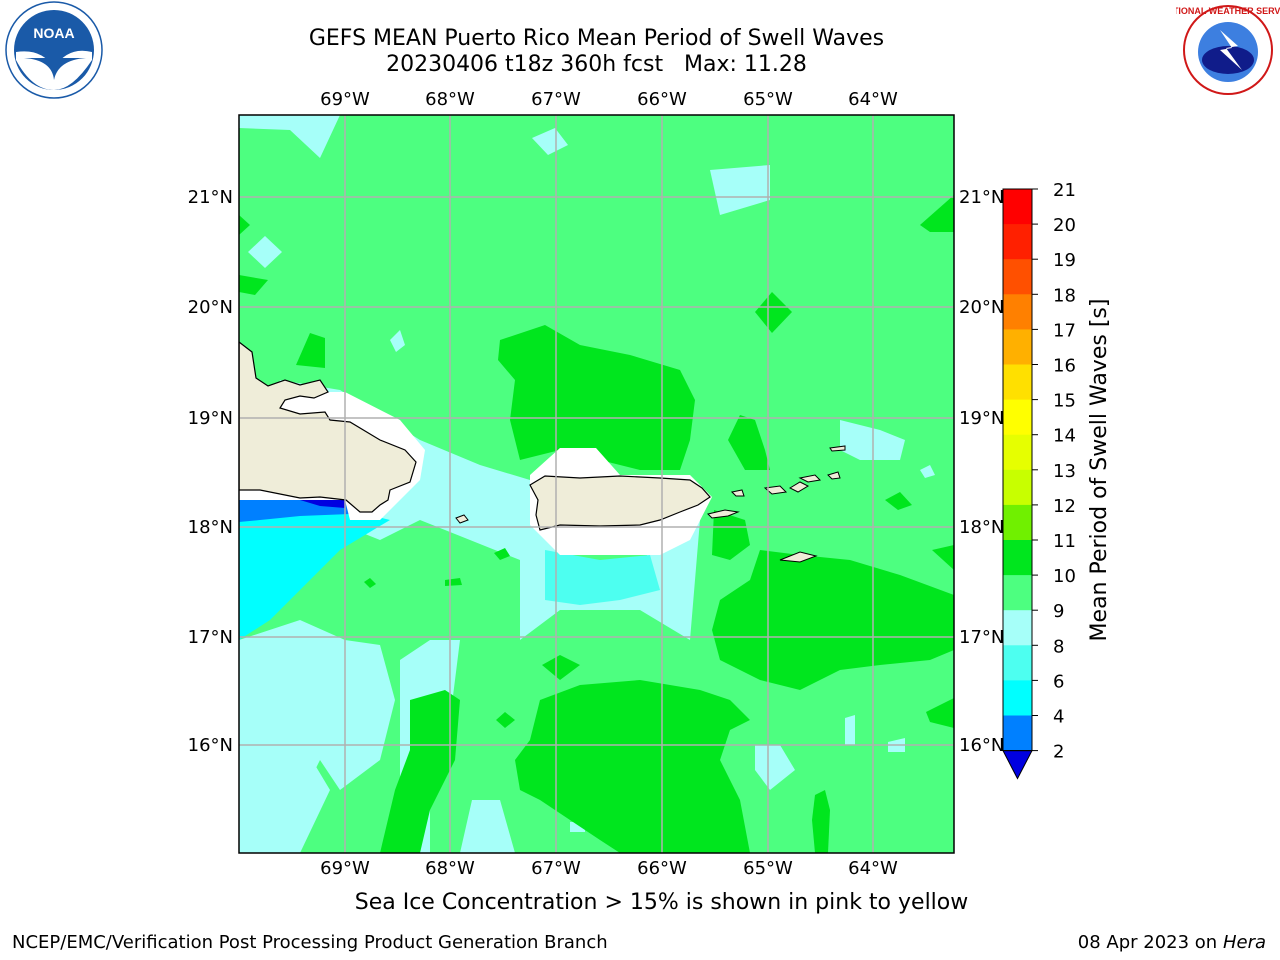  What do you see at coordinates (345, 99) in the screenshot?
I see `lon-label-top-69w: 69°W` at bounding box center [345, 99].